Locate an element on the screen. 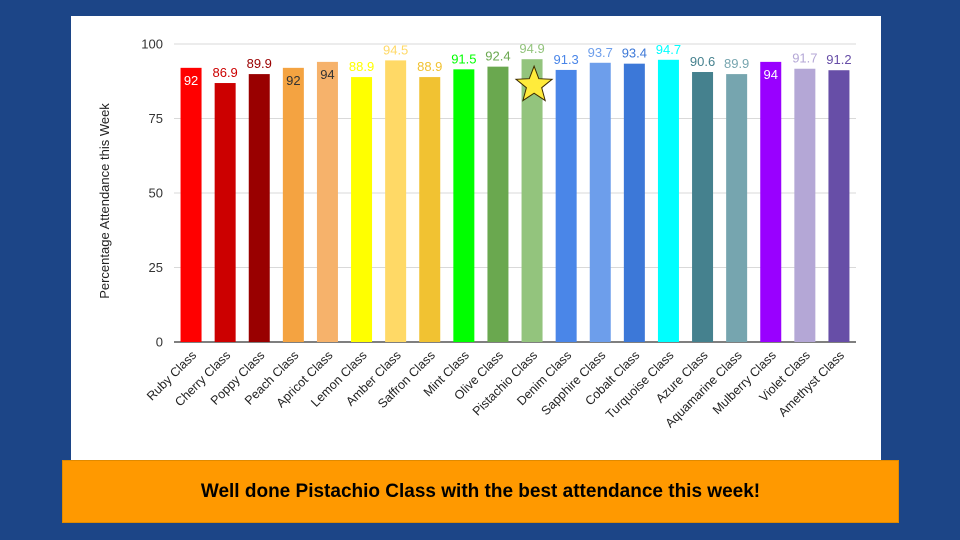  data-label: 86.9 is located at coordinates (224, 72).